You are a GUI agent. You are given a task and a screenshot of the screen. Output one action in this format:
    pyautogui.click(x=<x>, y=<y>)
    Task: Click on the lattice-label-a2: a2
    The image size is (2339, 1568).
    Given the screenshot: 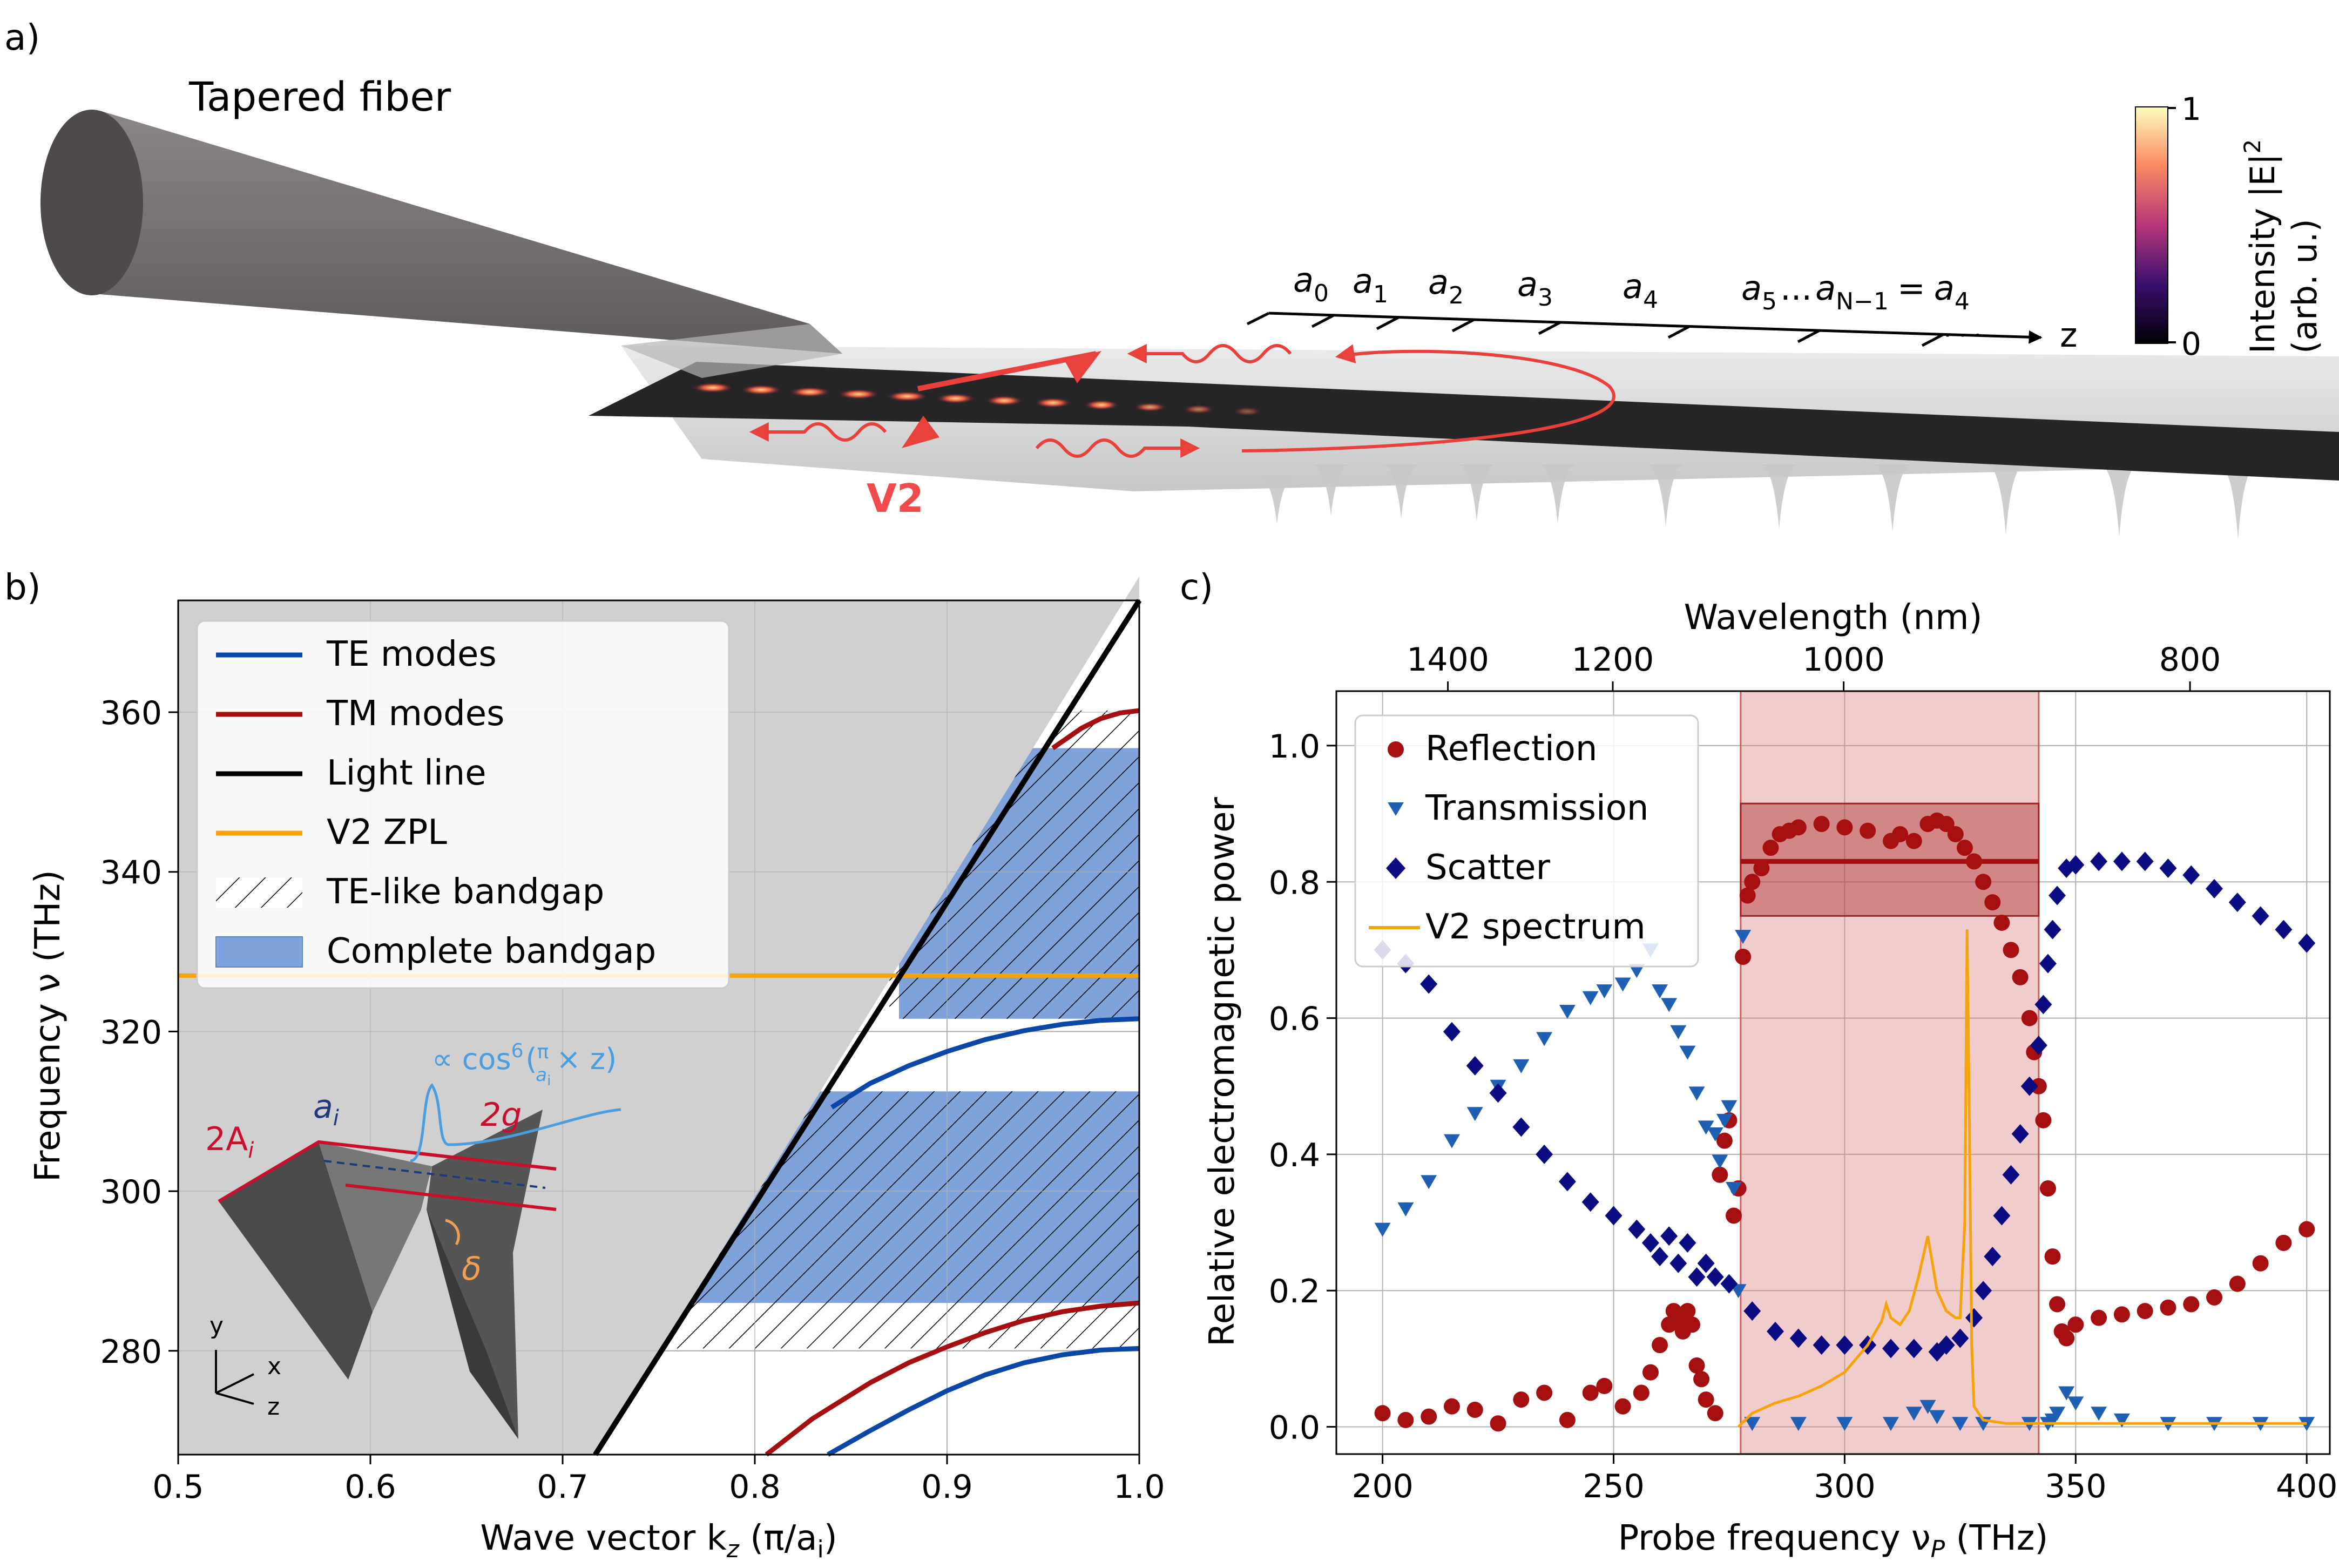 What is the action you would take?
    pyautogui.click(x=1446, y=285)
    